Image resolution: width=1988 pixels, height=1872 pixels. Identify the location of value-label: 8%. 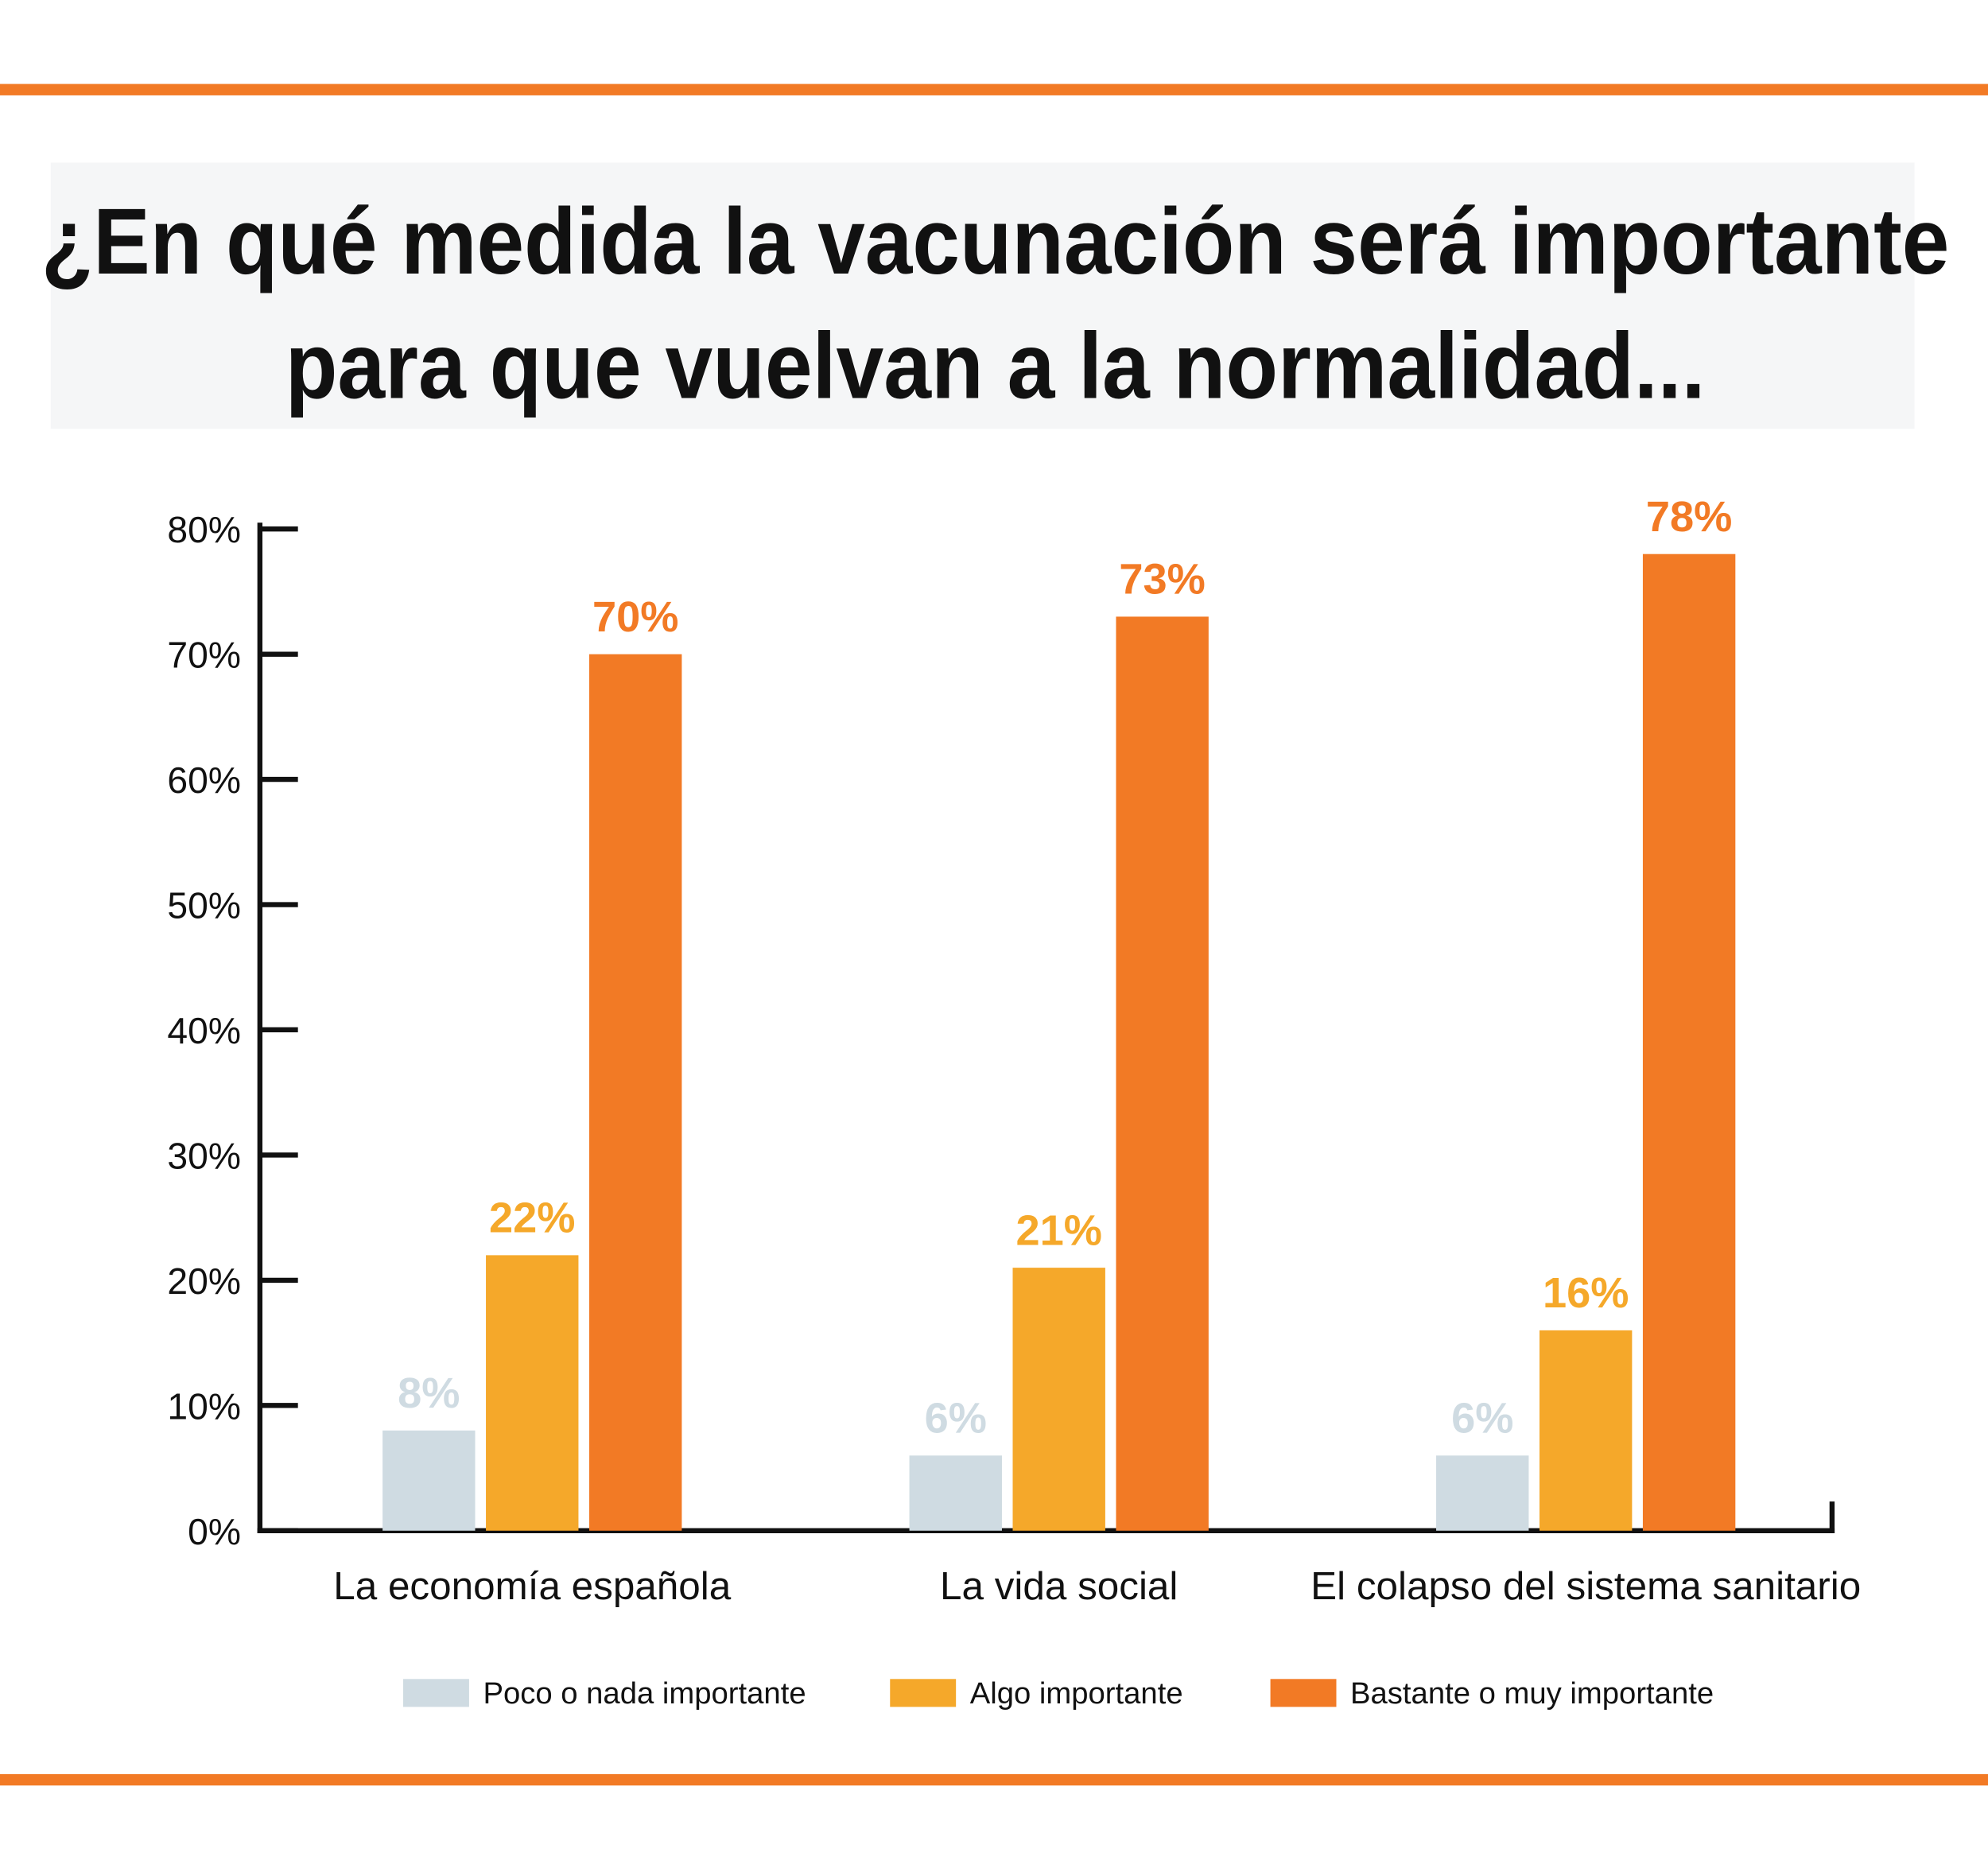
(429, 1393).